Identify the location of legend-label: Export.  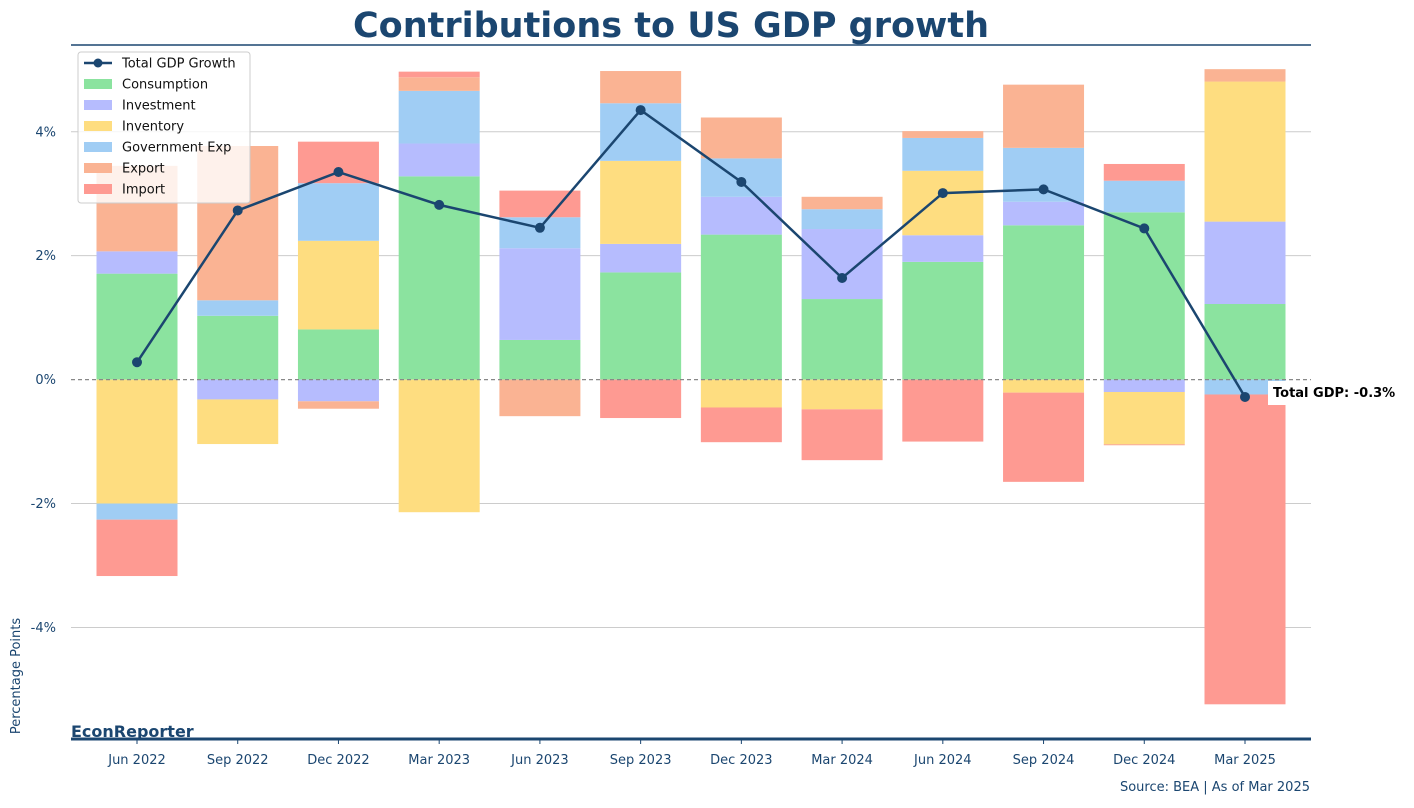
(143, 169).